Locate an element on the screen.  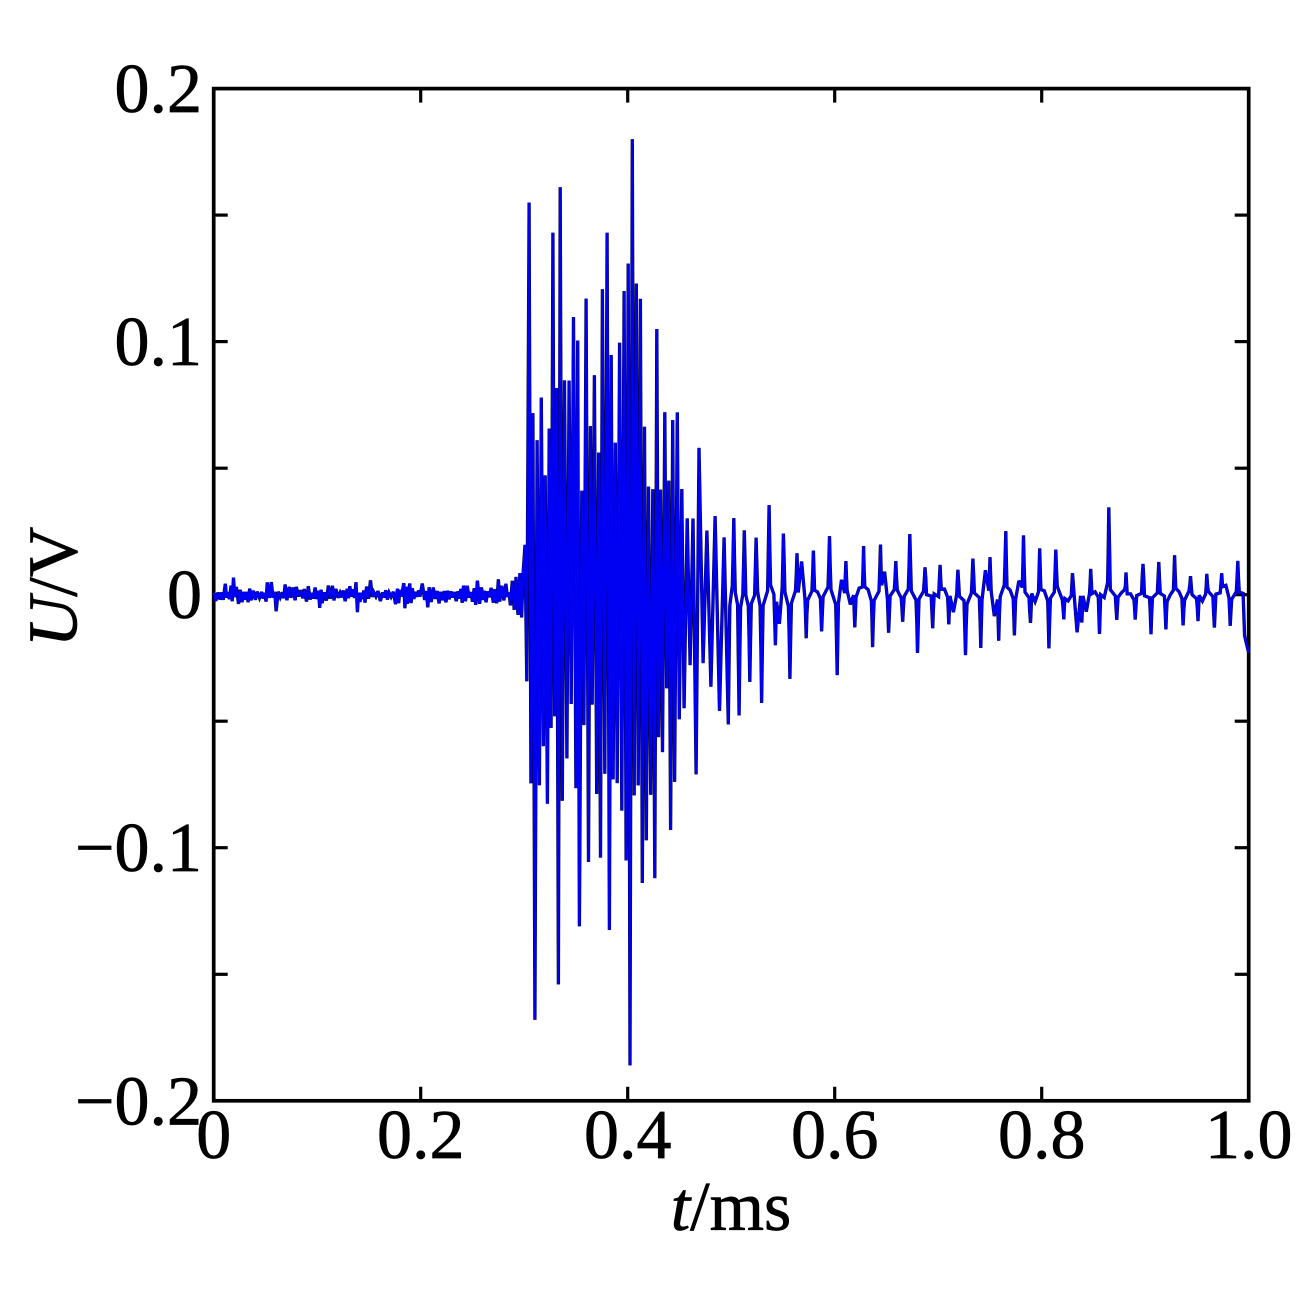
svg-text: −0.2 is located at coordinates (138, 1101).